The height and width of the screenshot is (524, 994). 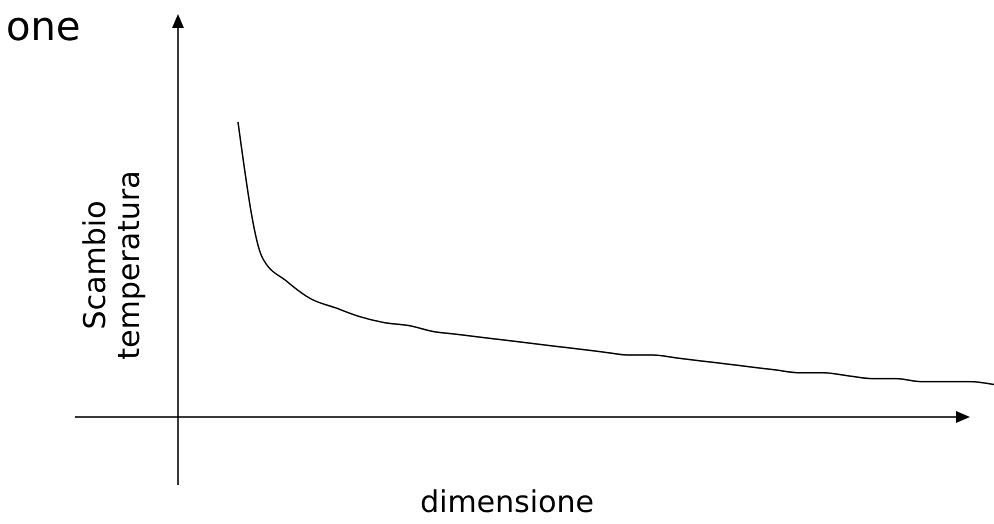 What do you see at coordinates (43, 27) in the screenshot?
I see `chart-title: one` at bounding box center [43, 27].